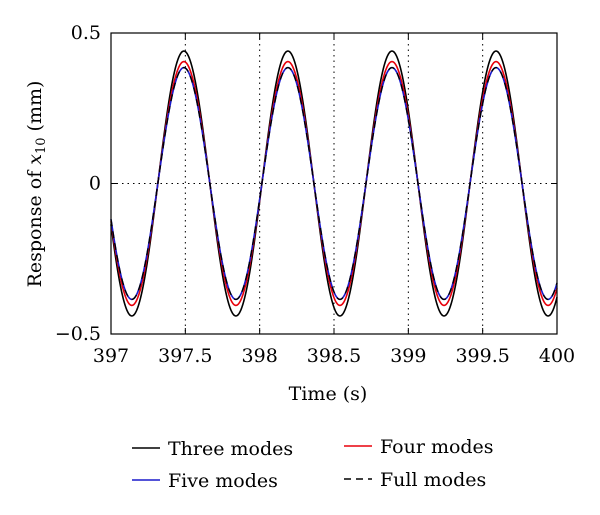 The height and width of the screenshot is (515, 600). Describe the element at coordinates (230, 449) in the screenshot. I see `legend-label-three-modes: Three modes` at that location.